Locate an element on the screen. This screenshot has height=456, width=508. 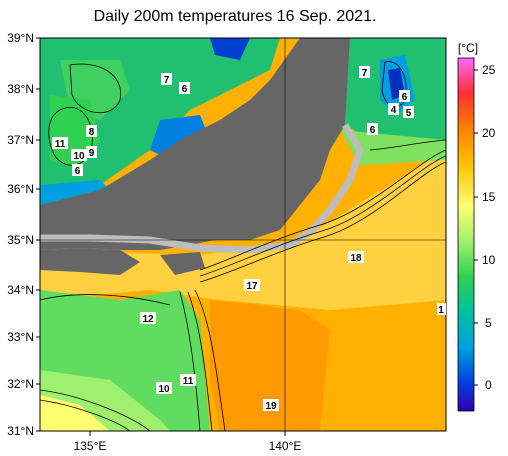
contour-label-7-northeast: 7 is located at coordinates (364, 72).